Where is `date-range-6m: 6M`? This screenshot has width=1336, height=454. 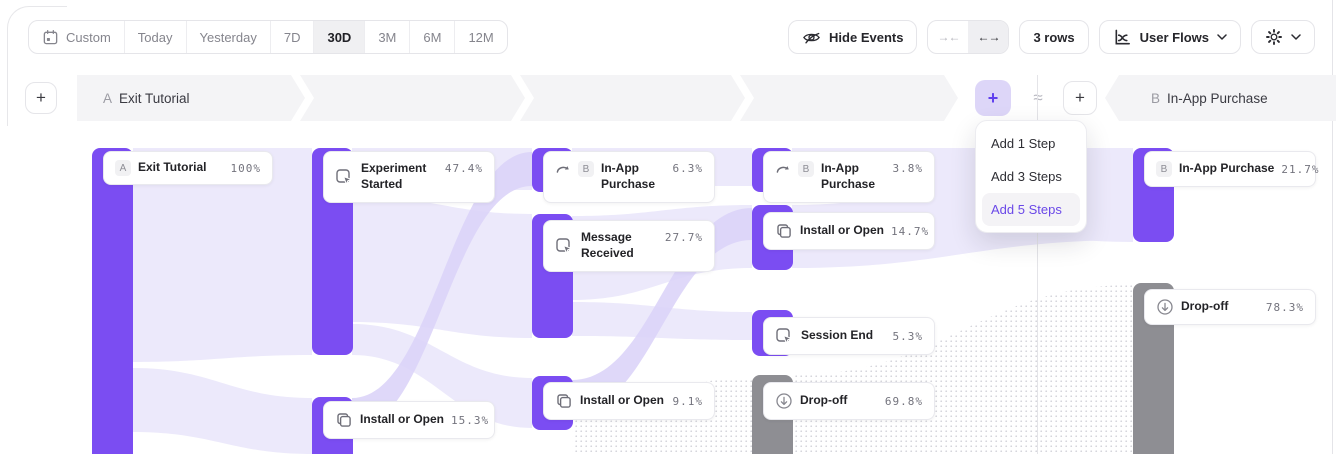 date-range-6m: 6M is located at coordinates (433, 37).